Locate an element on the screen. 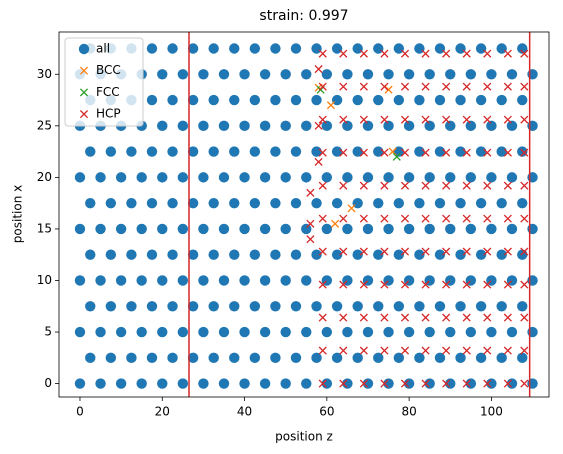 The height and width of the screenshot is (454, 563). x-tick-label: 60 is located at coordinates (326, 412).